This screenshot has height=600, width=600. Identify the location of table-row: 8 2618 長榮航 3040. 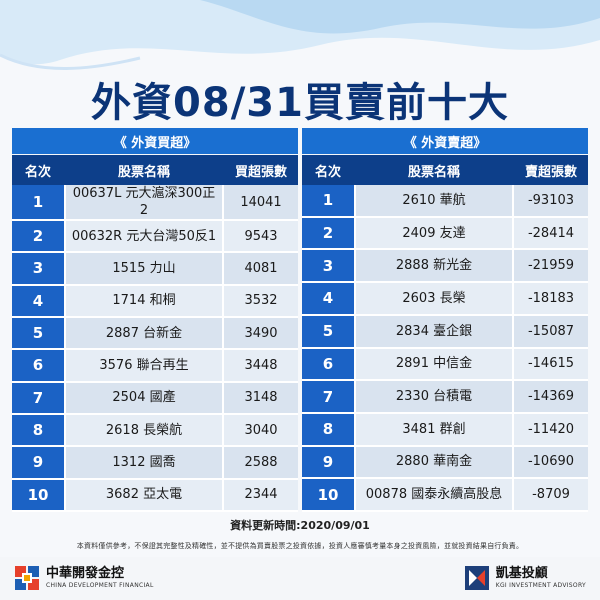
(155, 431).